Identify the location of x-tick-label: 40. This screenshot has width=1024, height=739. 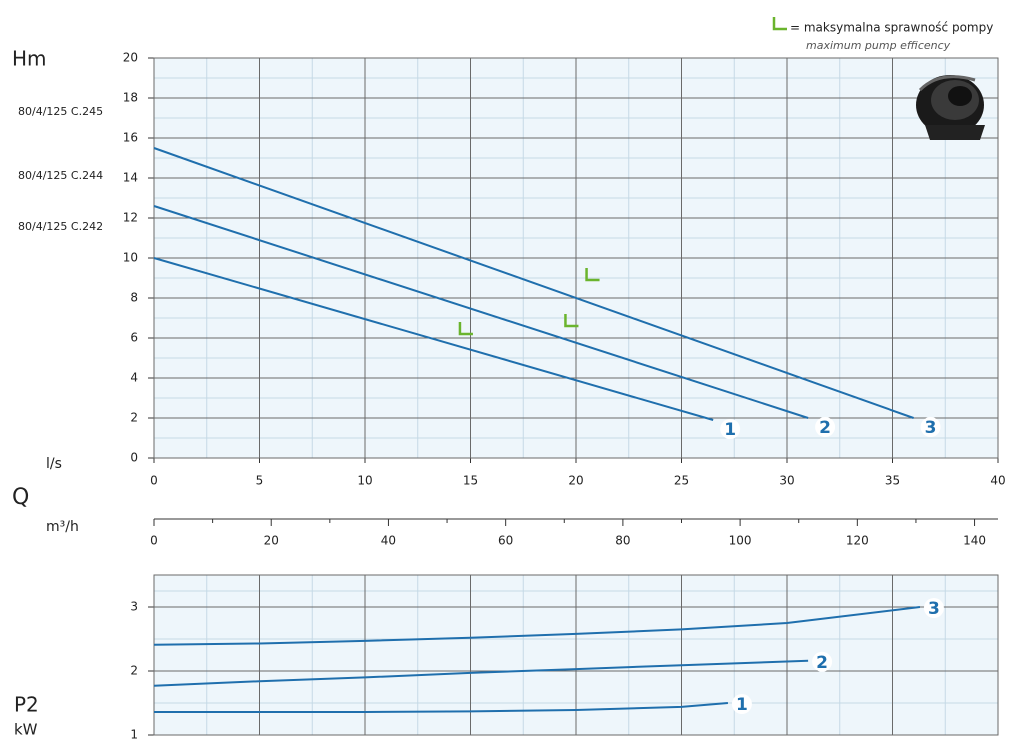
(997, 481).